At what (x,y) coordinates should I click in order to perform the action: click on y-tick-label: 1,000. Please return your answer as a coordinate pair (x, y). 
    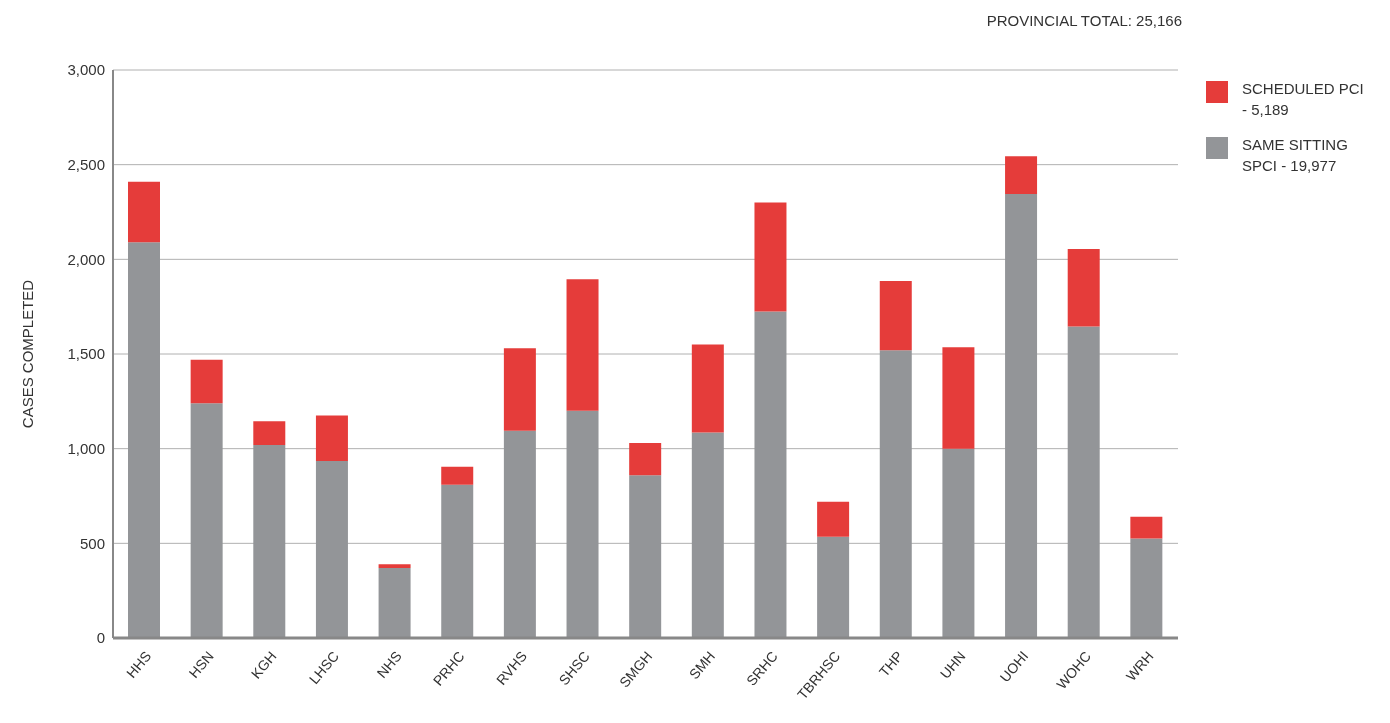
    Looking at the image, I should click on (86, 448).